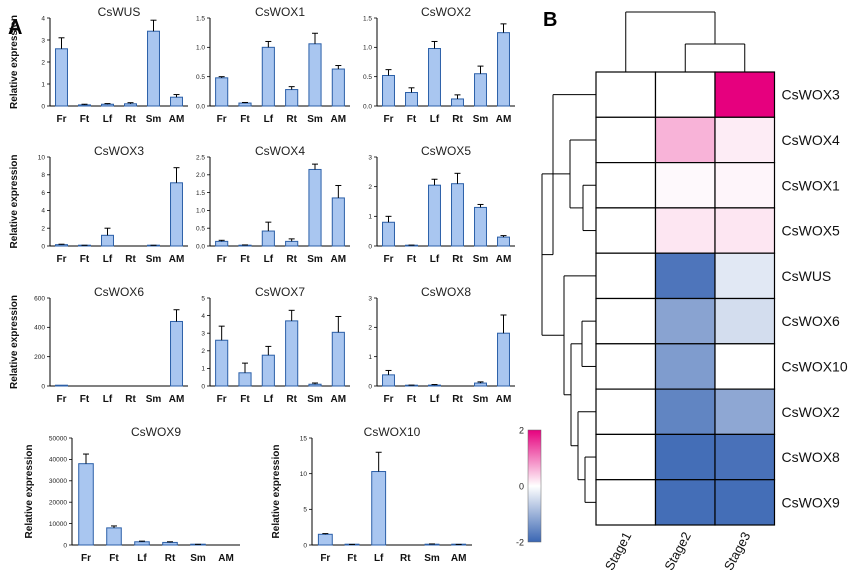 The width and height of the screenshot is (850, 575). I want to click on chart-title: CsWOX7, so click(280, 292).